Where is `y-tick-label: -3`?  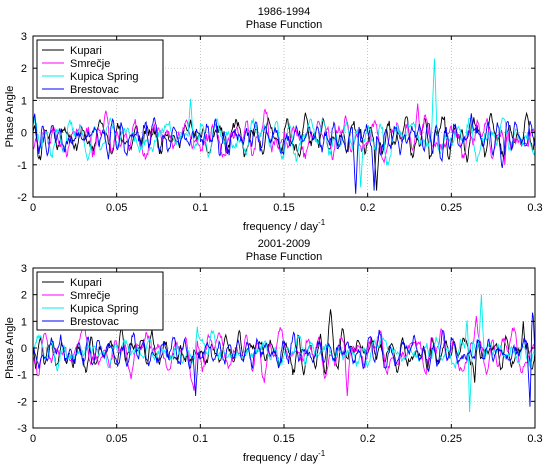
y-tick-label: -3 is located at coordinates (22, 429).